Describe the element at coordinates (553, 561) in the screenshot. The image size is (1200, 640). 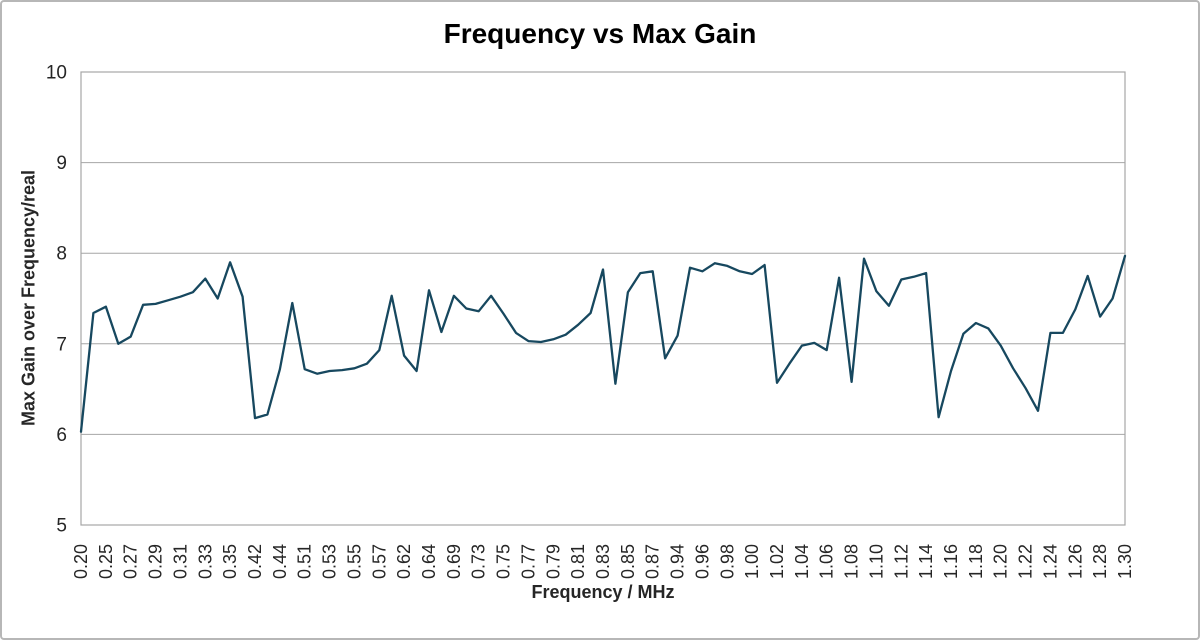
I see `x-tick-label: 0.79` at that location.